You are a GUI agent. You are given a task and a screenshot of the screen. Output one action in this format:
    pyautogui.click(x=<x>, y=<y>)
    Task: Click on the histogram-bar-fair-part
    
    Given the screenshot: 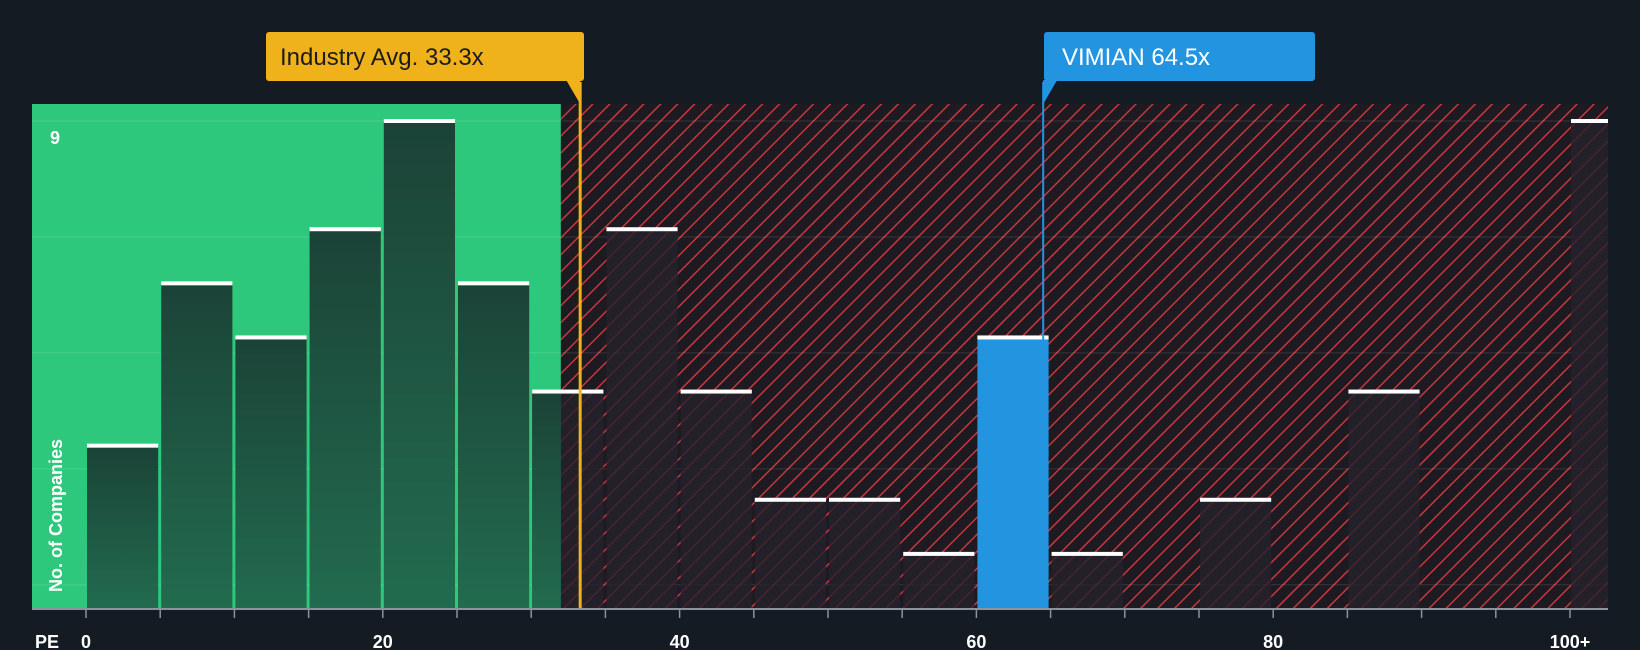 What is the action you would take?
    pyautogui.click(x=546, y=499)
    